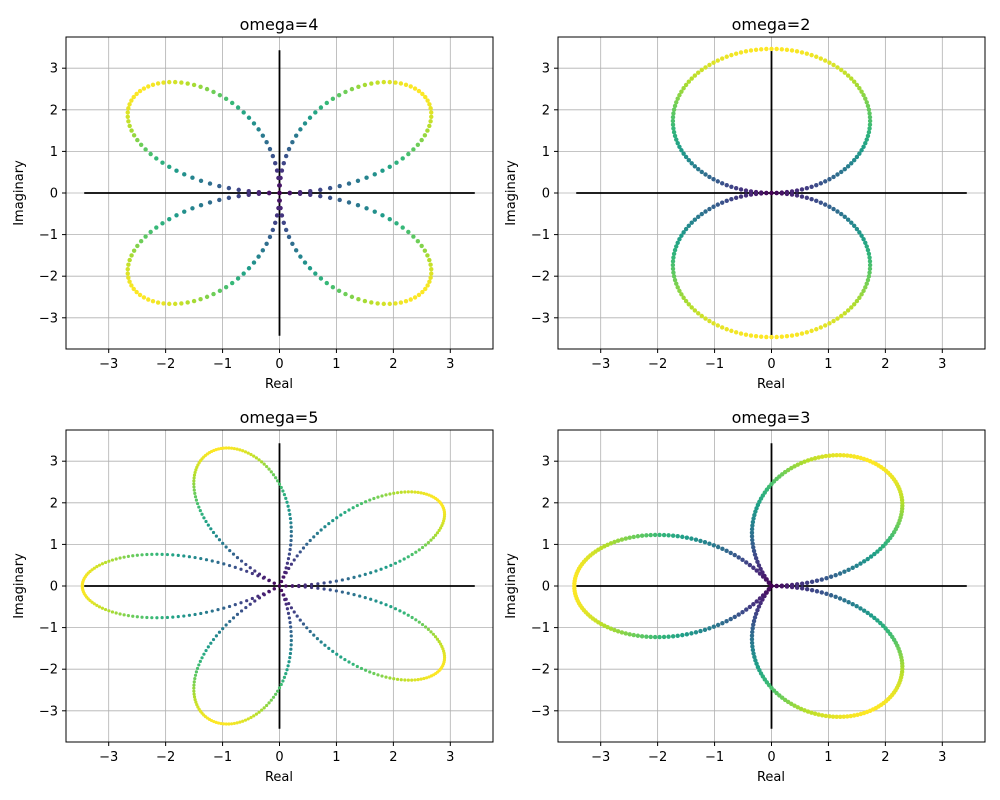  I want to click on y-tick-label: −3, so click(48, 318).